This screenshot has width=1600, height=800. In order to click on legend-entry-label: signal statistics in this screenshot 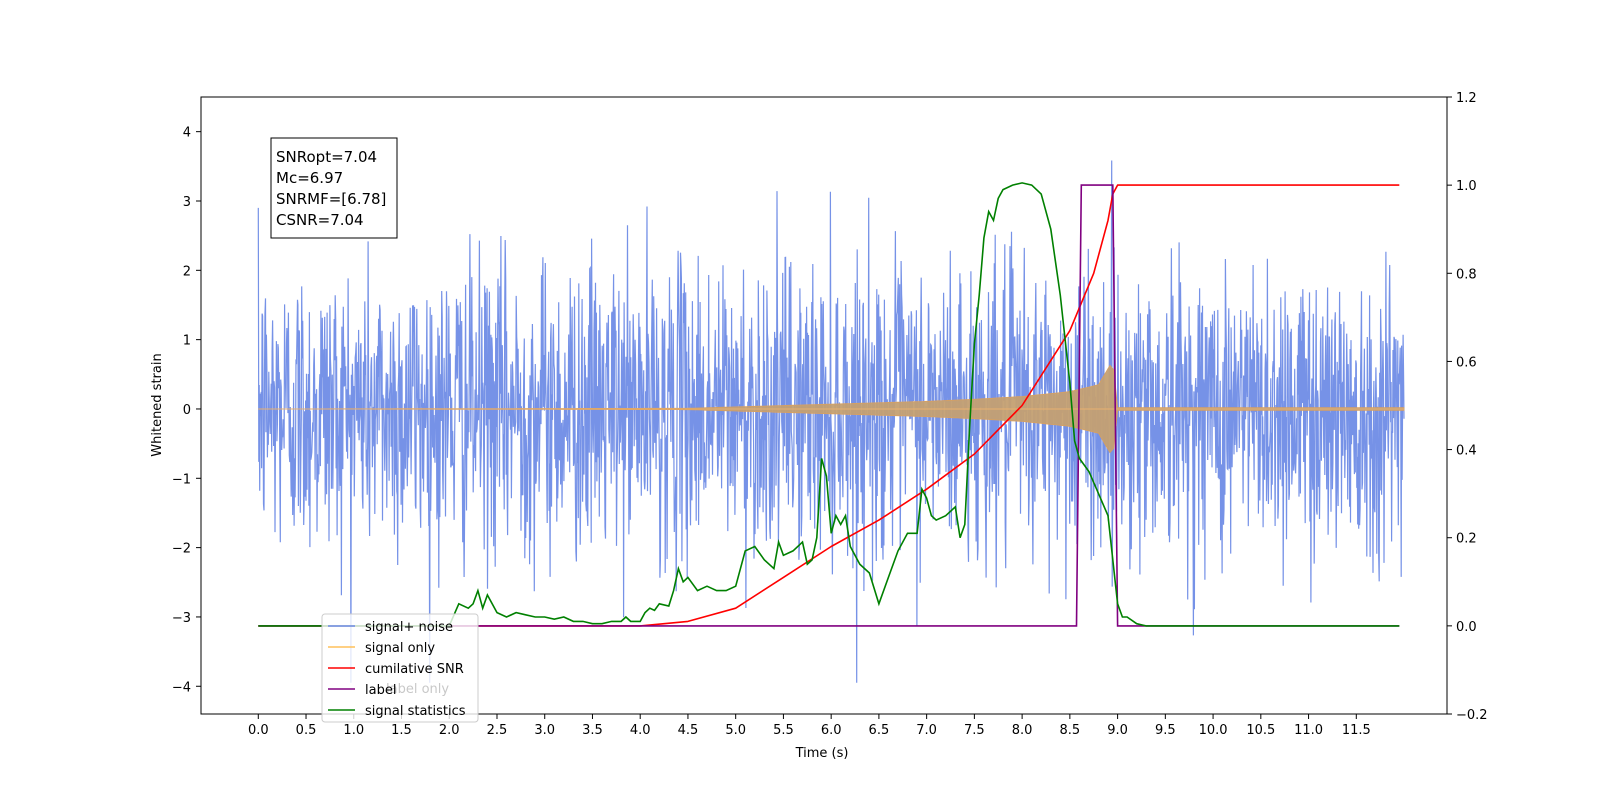, I will do `click(415, 711)`.